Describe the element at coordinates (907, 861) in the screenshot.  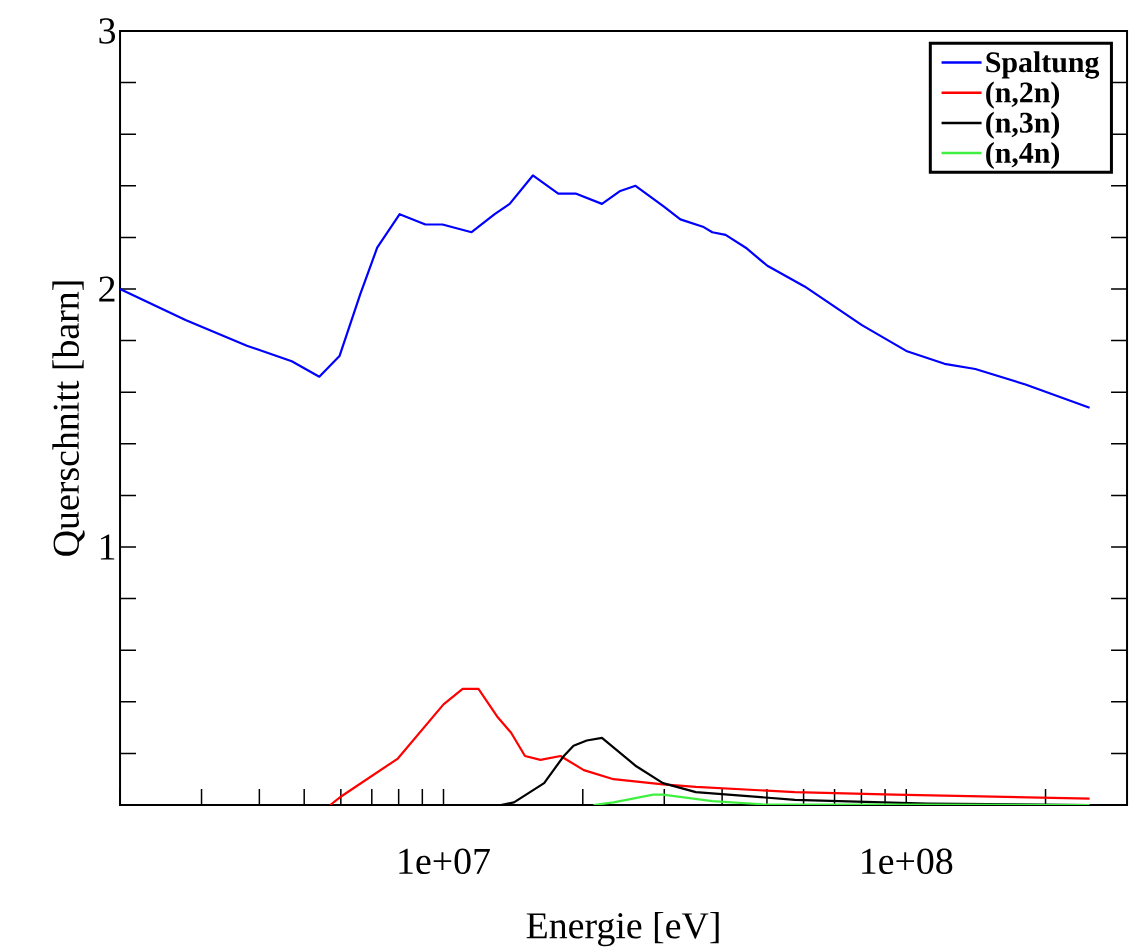
I see `x-tick-label: 1e+08` at that location.